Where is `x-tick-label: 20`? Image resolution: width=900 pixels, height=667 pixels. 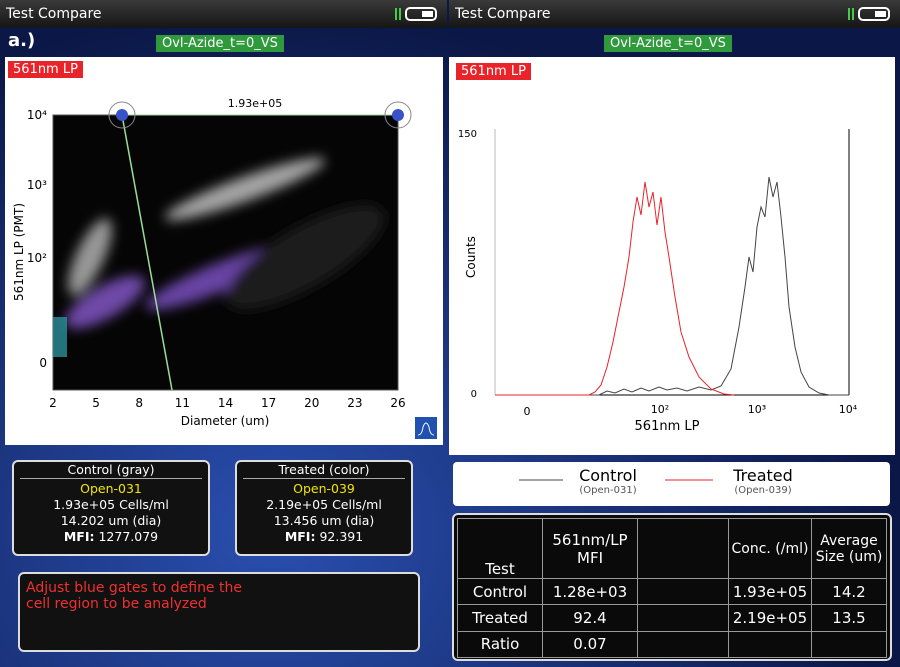 x-tick-label: 20 is located at coordinates (311, 403).